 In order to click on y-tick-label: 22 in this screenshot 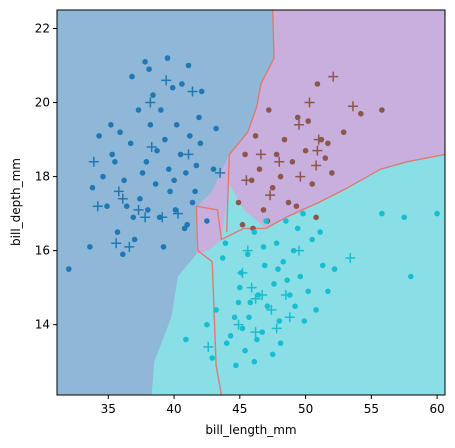, I will do `click(42, 29)`.